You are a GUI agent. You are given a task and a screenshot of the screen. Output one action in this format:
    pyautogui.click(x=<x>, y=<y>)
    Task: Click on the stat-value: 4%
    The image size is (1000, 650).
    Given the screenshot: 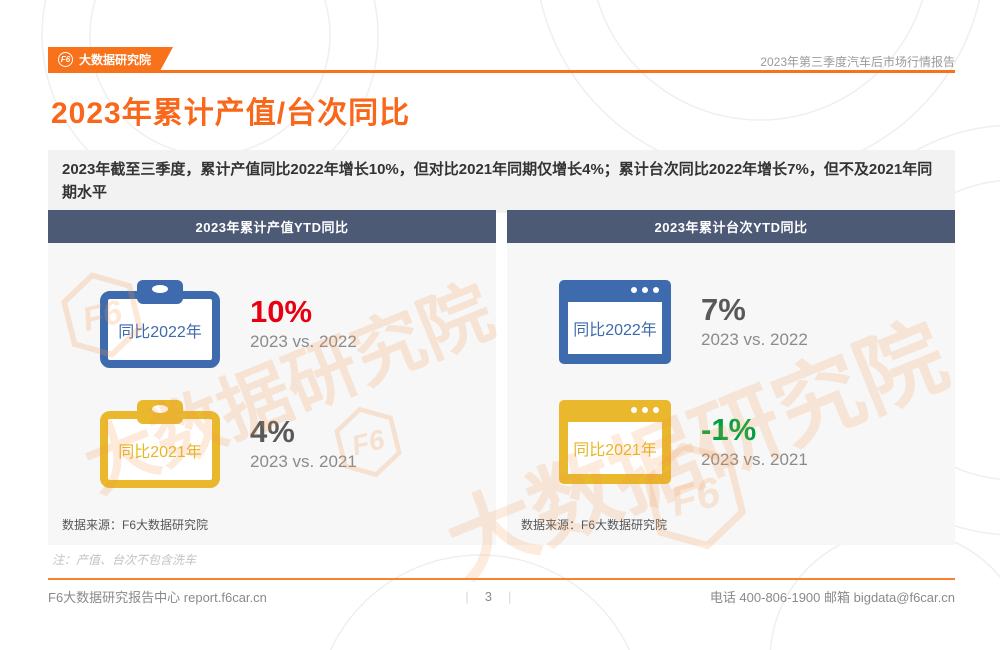 What is the action you would take?
    pyautogui.click(x=272, y=432)
    